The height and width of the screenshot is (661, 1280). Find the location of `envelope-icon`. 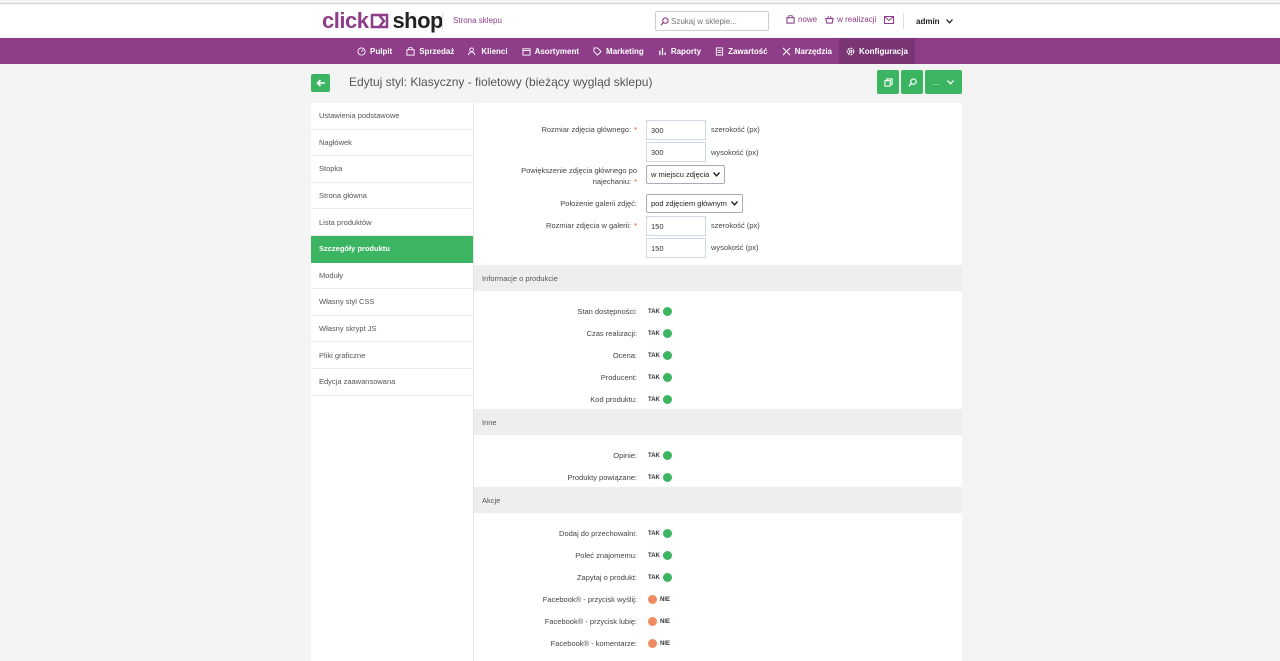

envelope-icon is located at coordinates (889, 19).